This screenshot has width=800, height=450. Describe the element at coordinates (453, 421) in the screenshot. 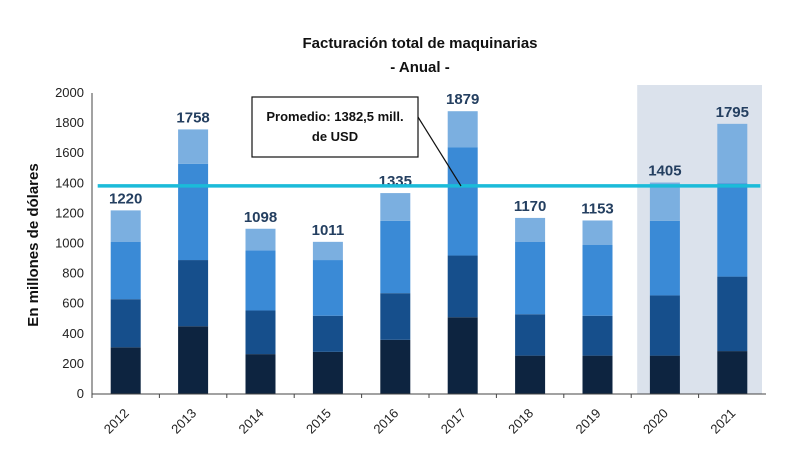

I see `x-tick-label: 2017` at that location.